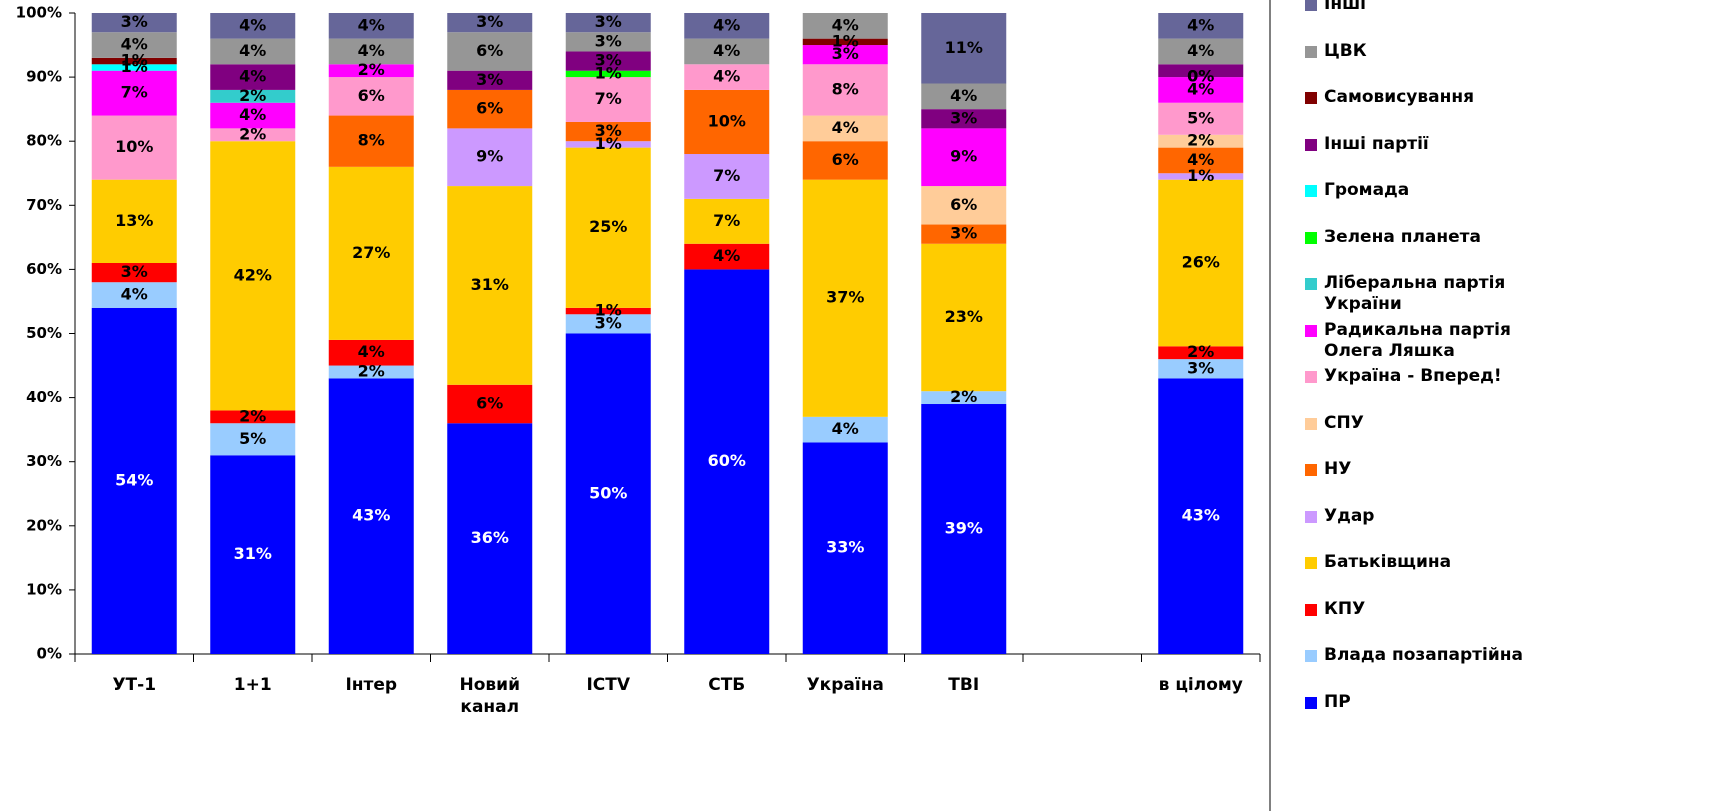  I want to click on legend-label: КПУ, so click(1345, 608).